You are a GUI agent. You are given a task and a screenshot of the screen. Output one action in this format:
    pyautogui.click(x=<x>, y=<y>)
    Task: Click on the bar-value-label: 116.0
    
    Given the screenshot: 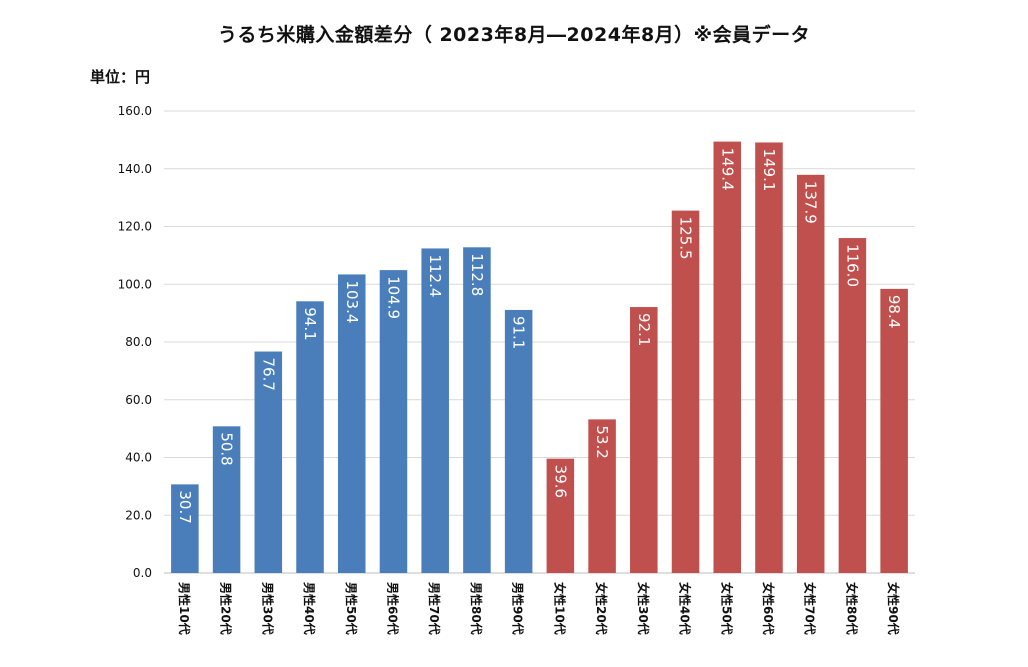 What is the action you would take?
    pyautogui.click(x=852, y=265)
    